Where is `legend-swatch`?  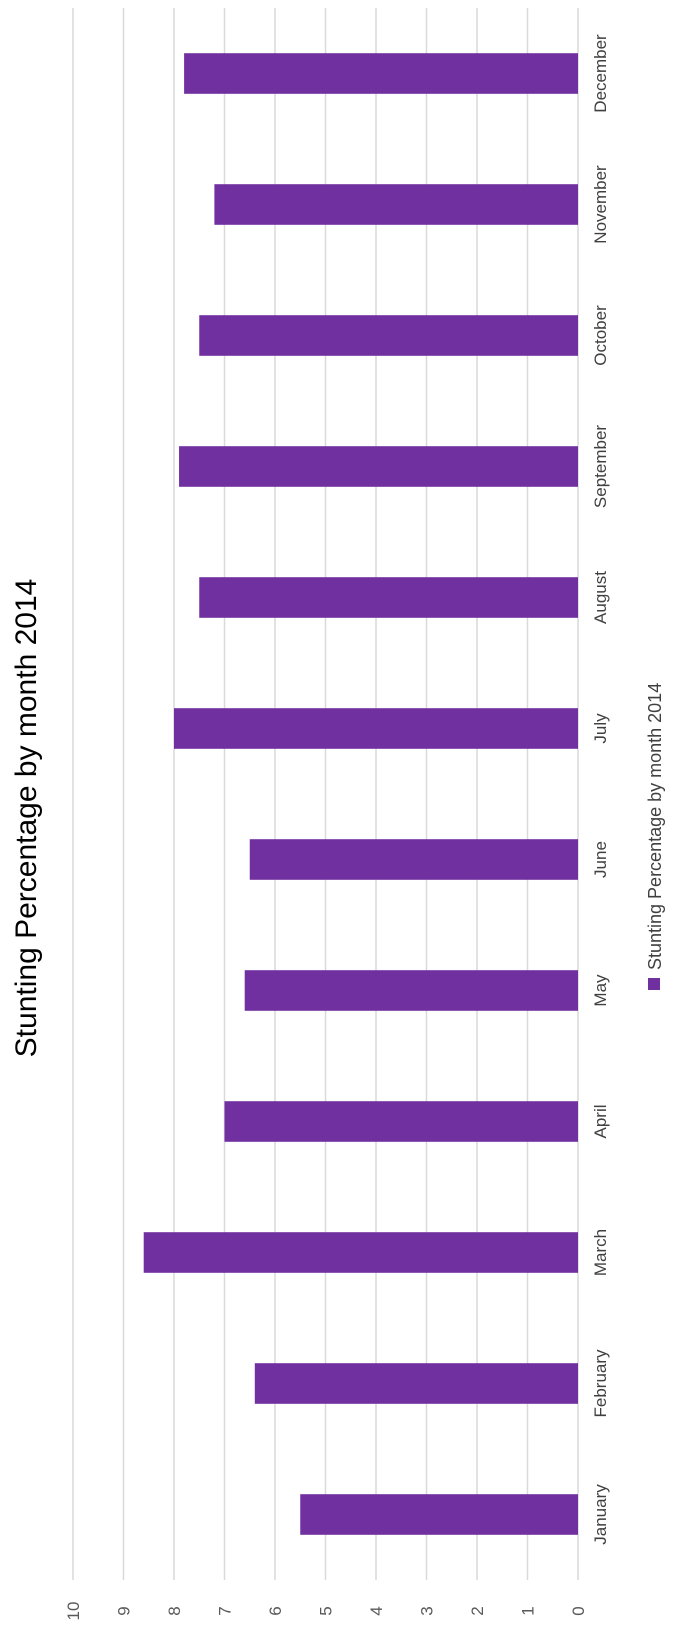 legend-swatch is located at coordinates (654, 984).